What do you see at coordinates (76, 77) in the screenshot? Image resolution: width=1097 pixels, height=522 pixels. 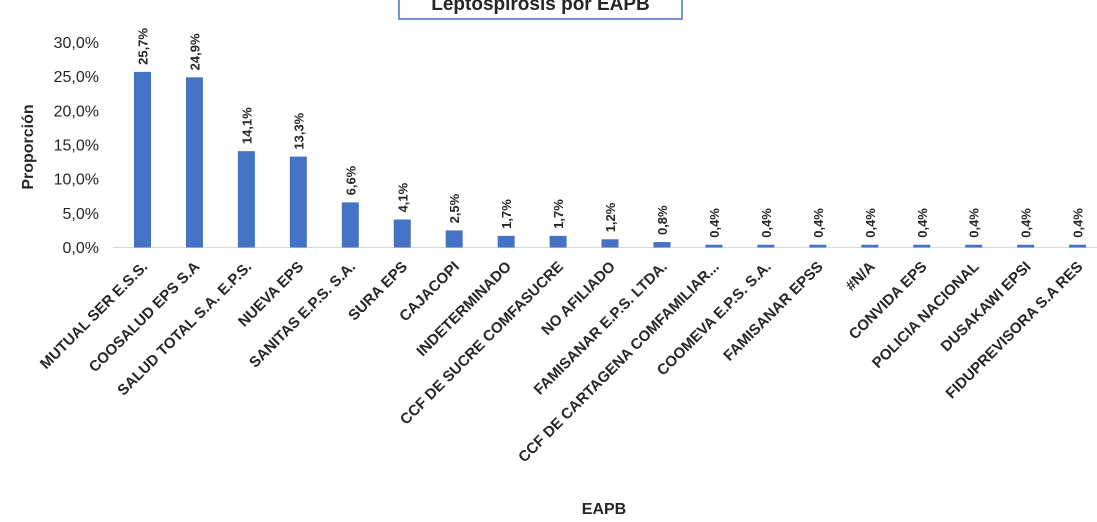 I see `y-tick-label: 25,0%` at bounding box center [76, 77].